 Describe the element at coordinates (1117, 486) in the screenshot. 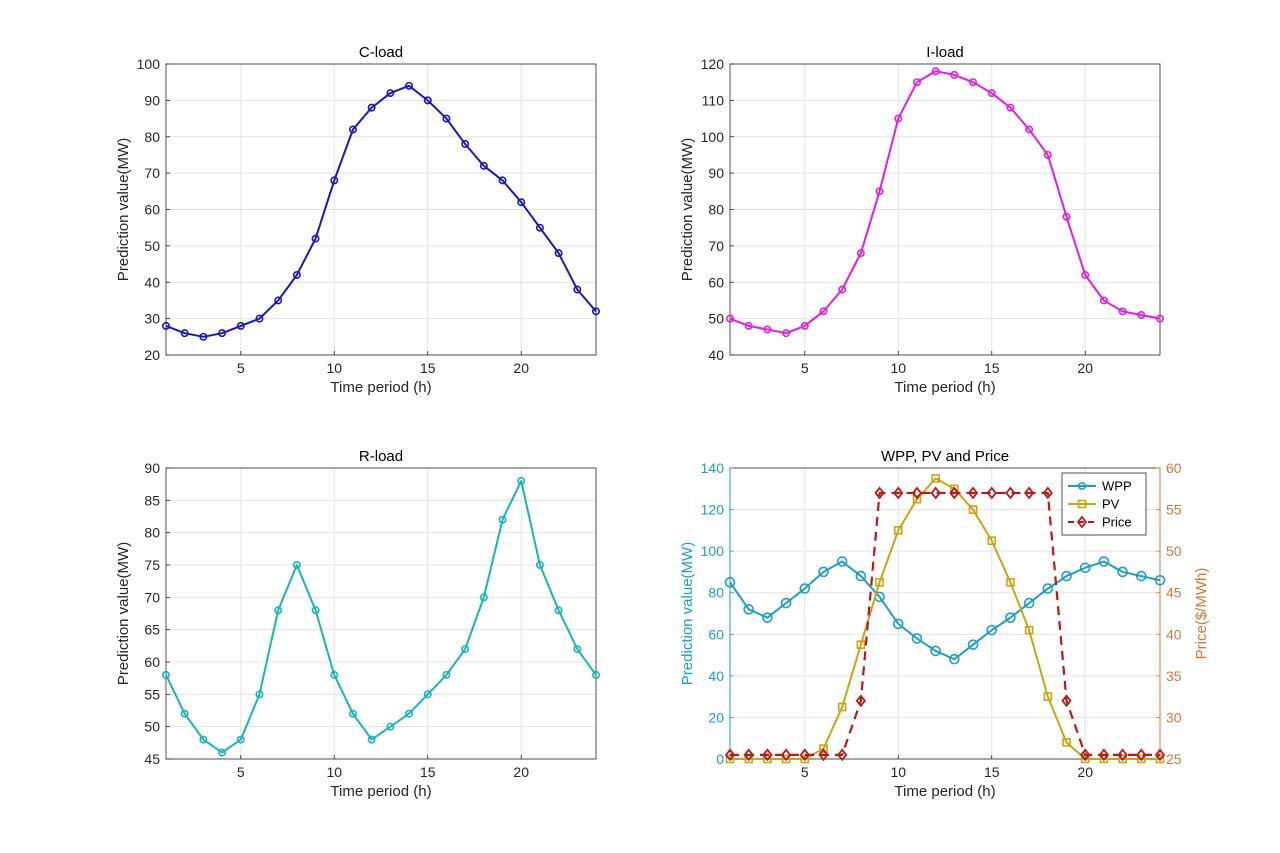

I see `legend-label-wpp: WPP` at that location.